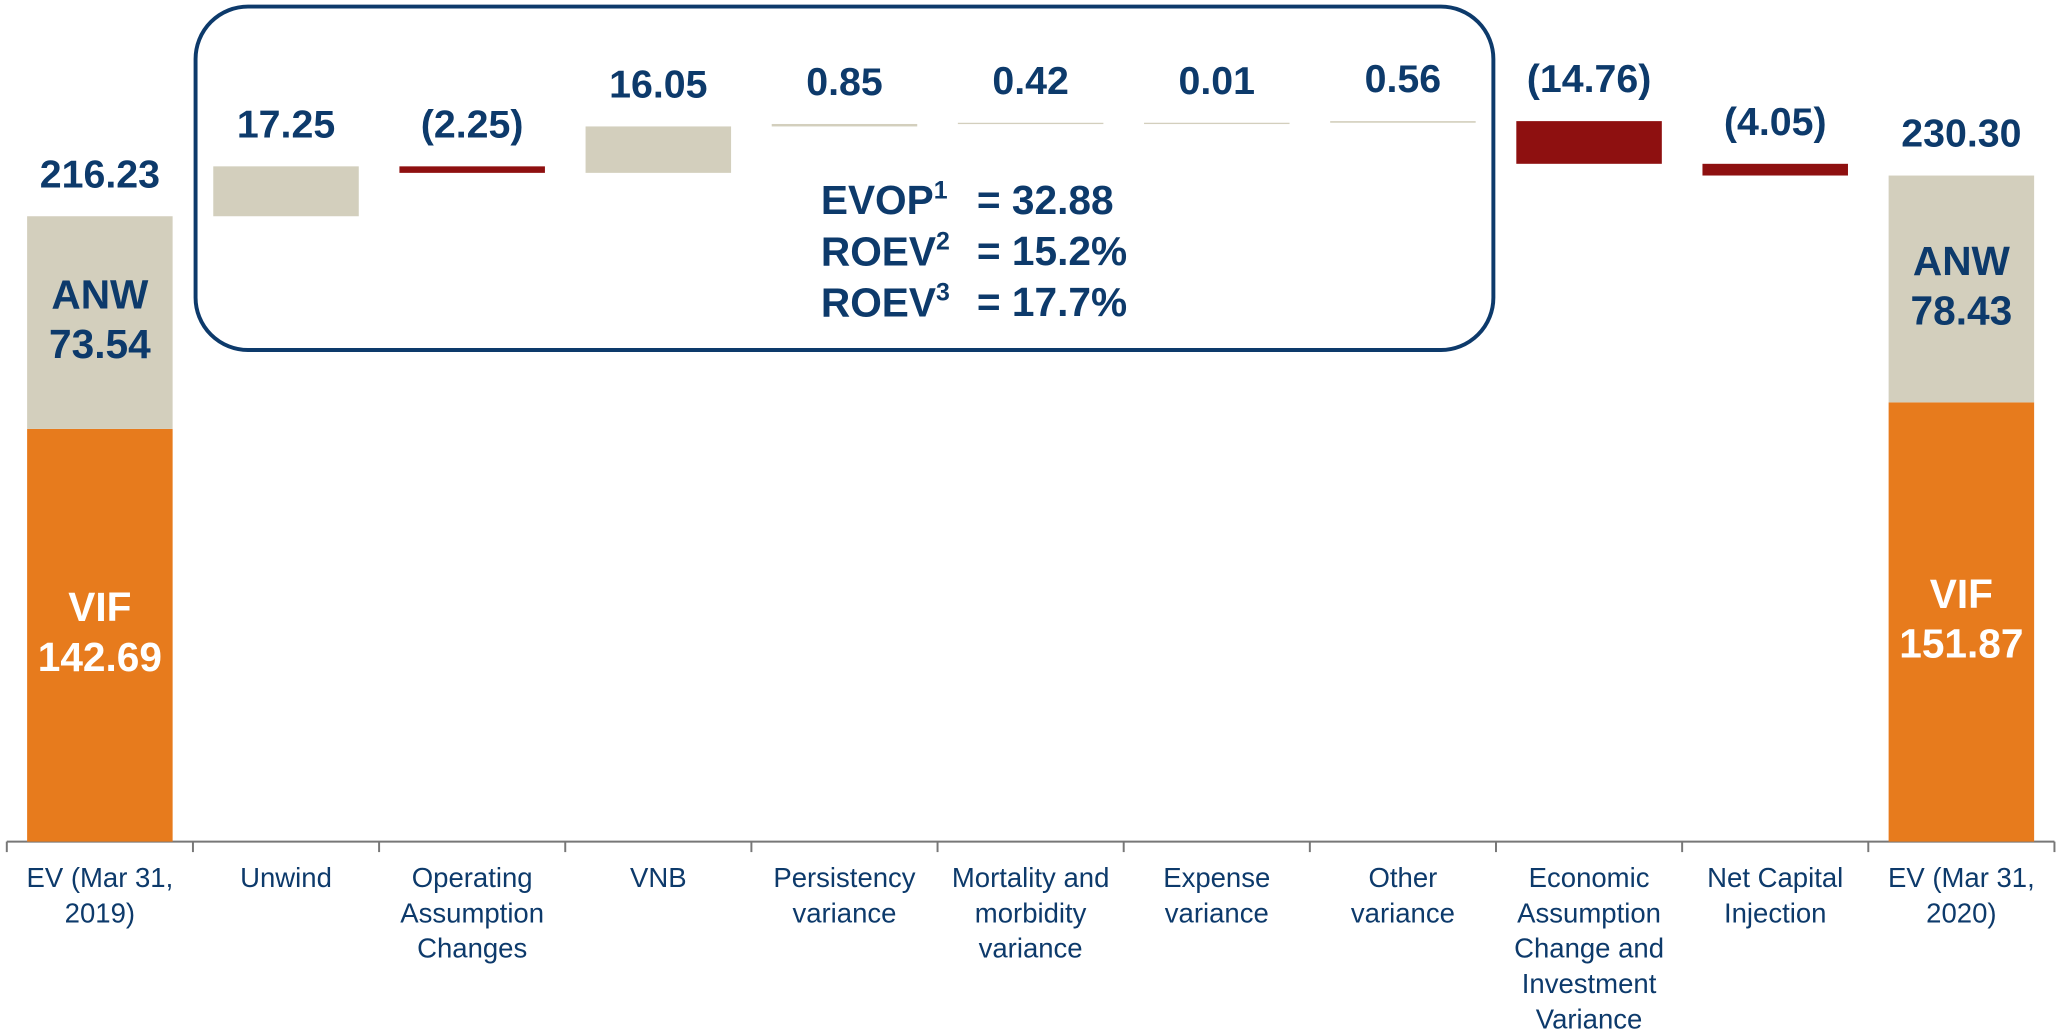  Describe the element at coordinates (472, 877) in the screenshot. I see `x-tick-label: Operating` at that location.